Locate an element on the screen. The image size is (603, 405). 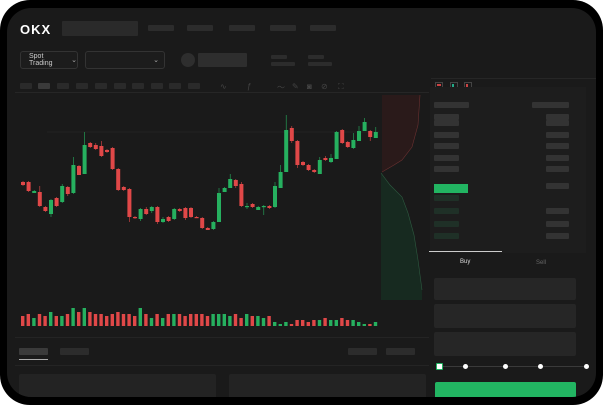
amount-input is located at coordinates (505, 316).